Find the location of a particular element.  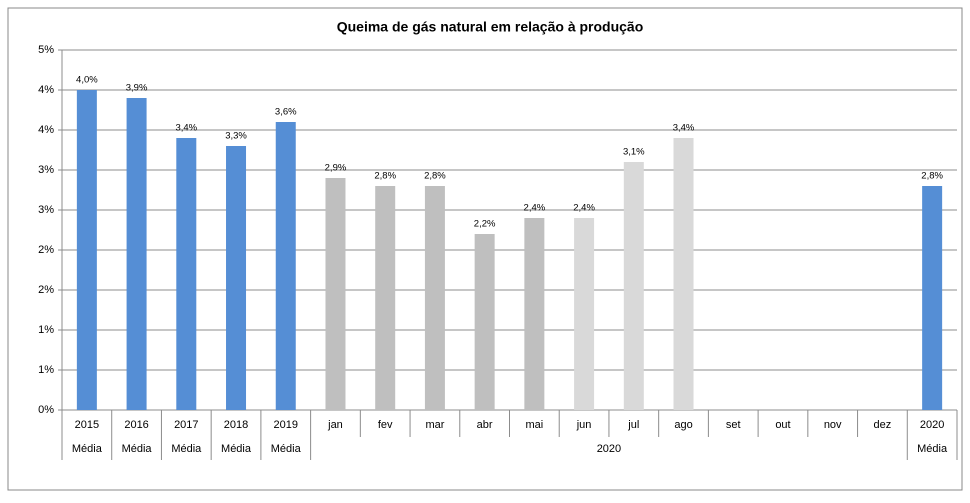

x-tick-label: nov is located at coordinates (833, 425).